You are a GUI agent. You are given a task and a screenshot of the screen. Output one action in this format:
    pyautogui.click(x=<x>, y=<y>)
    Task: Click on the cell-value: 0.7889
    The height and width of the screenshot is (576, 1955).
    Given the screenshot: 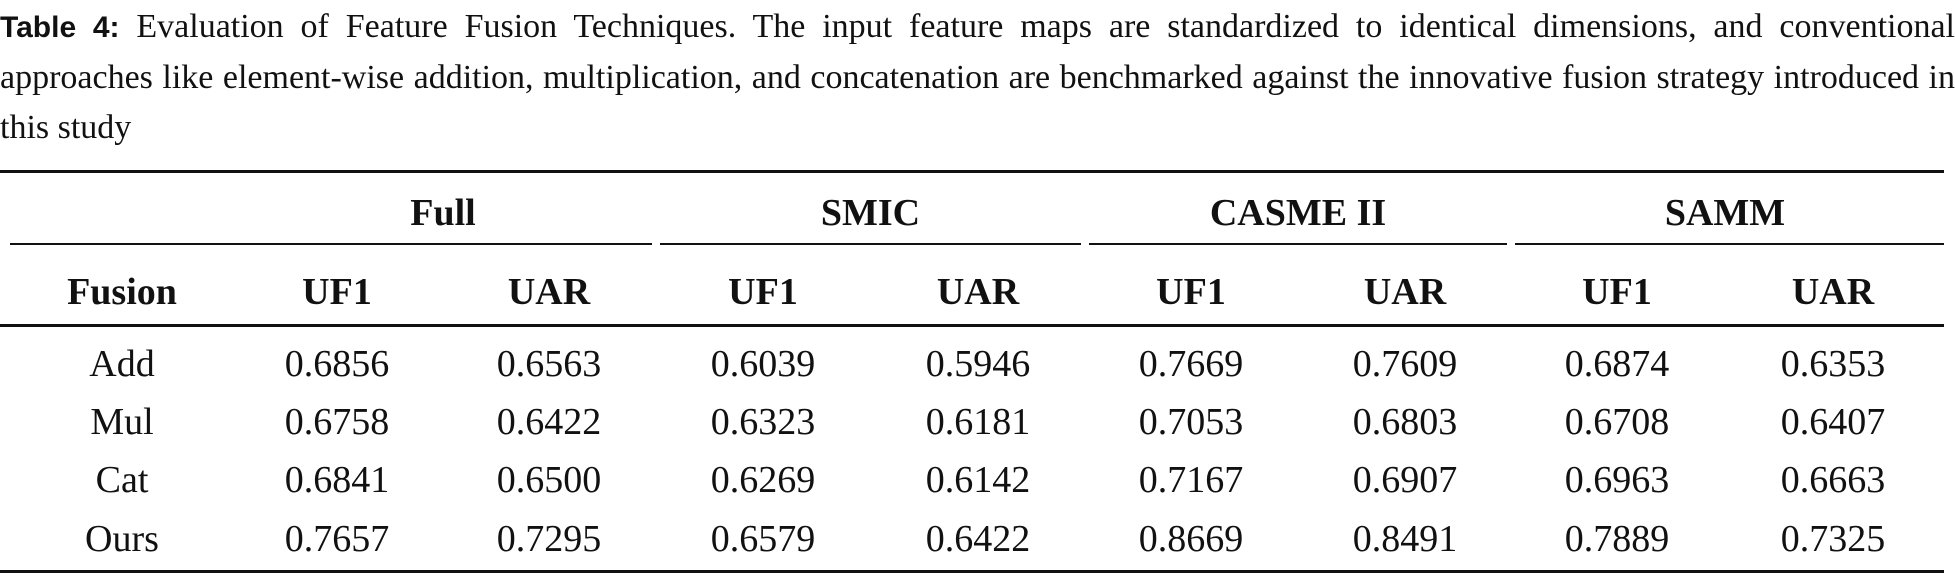 What is the action you would take?
    pyautogui.click(x=1617, y=539)
    